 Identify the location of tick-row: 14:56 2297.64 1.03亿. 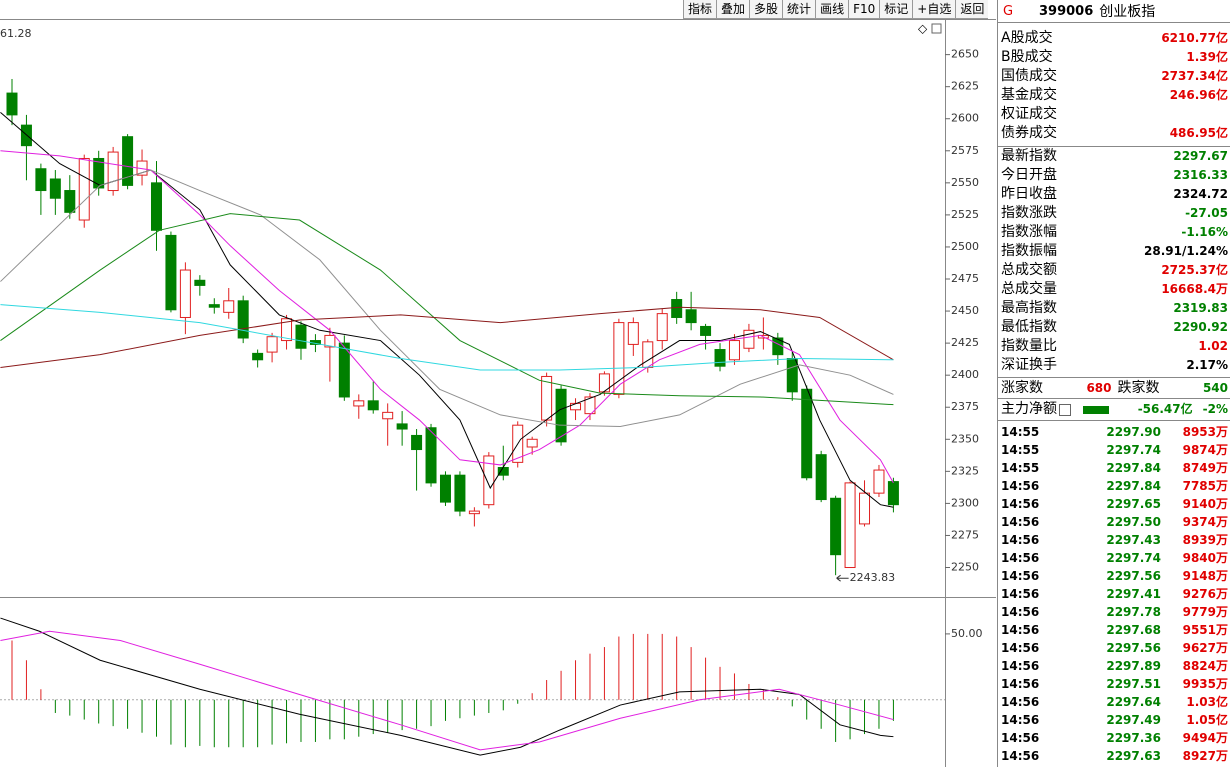
(1114, 702).